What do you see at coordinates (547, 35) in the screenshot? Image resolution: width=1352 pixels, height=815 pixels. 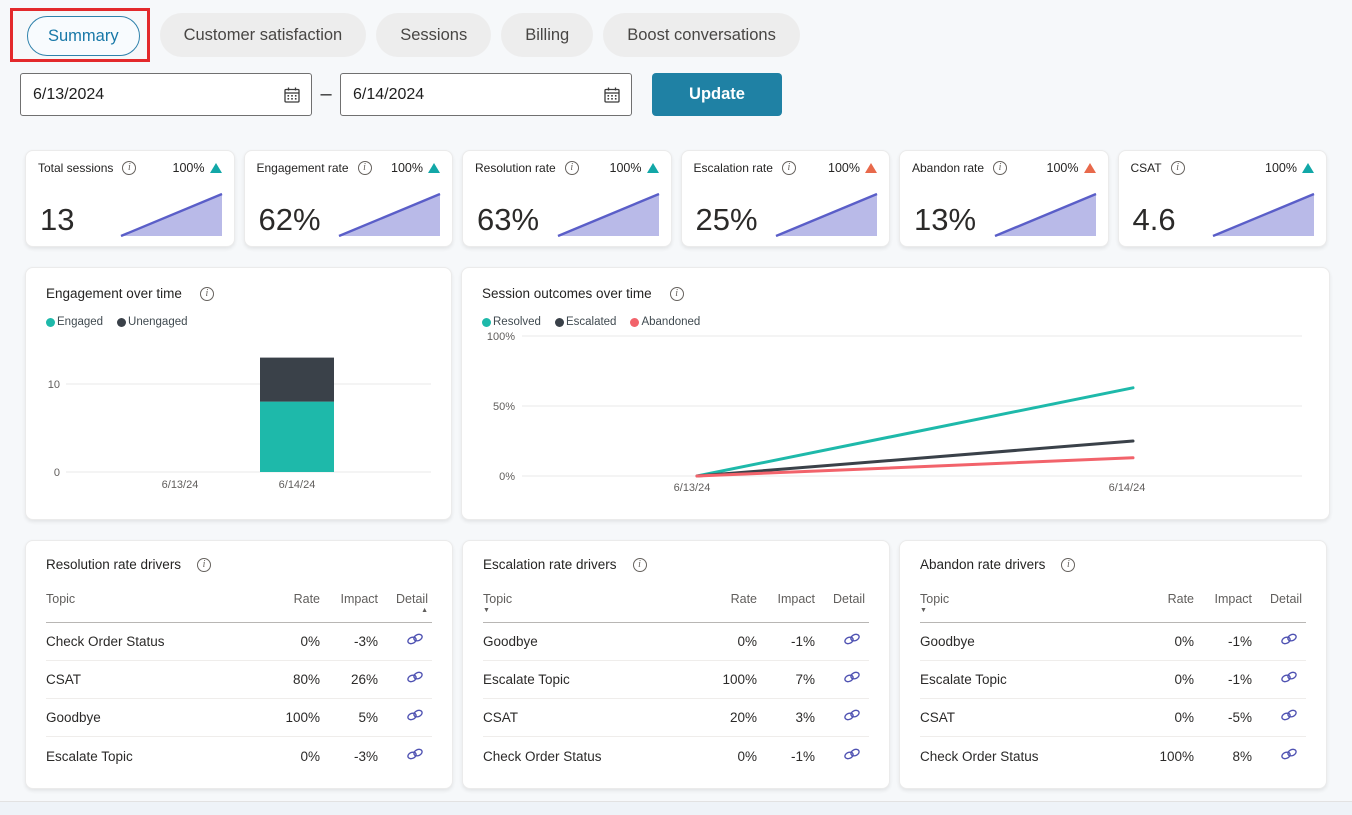 I see `tab-billing: Billing` at bounding box center [547, 35].